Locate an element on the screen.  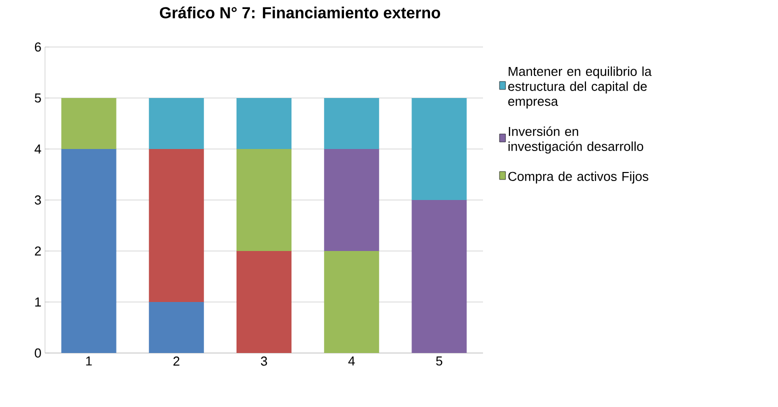
legend-label: Inversión en investigación desarrollo is located at coordinates (576, 140).